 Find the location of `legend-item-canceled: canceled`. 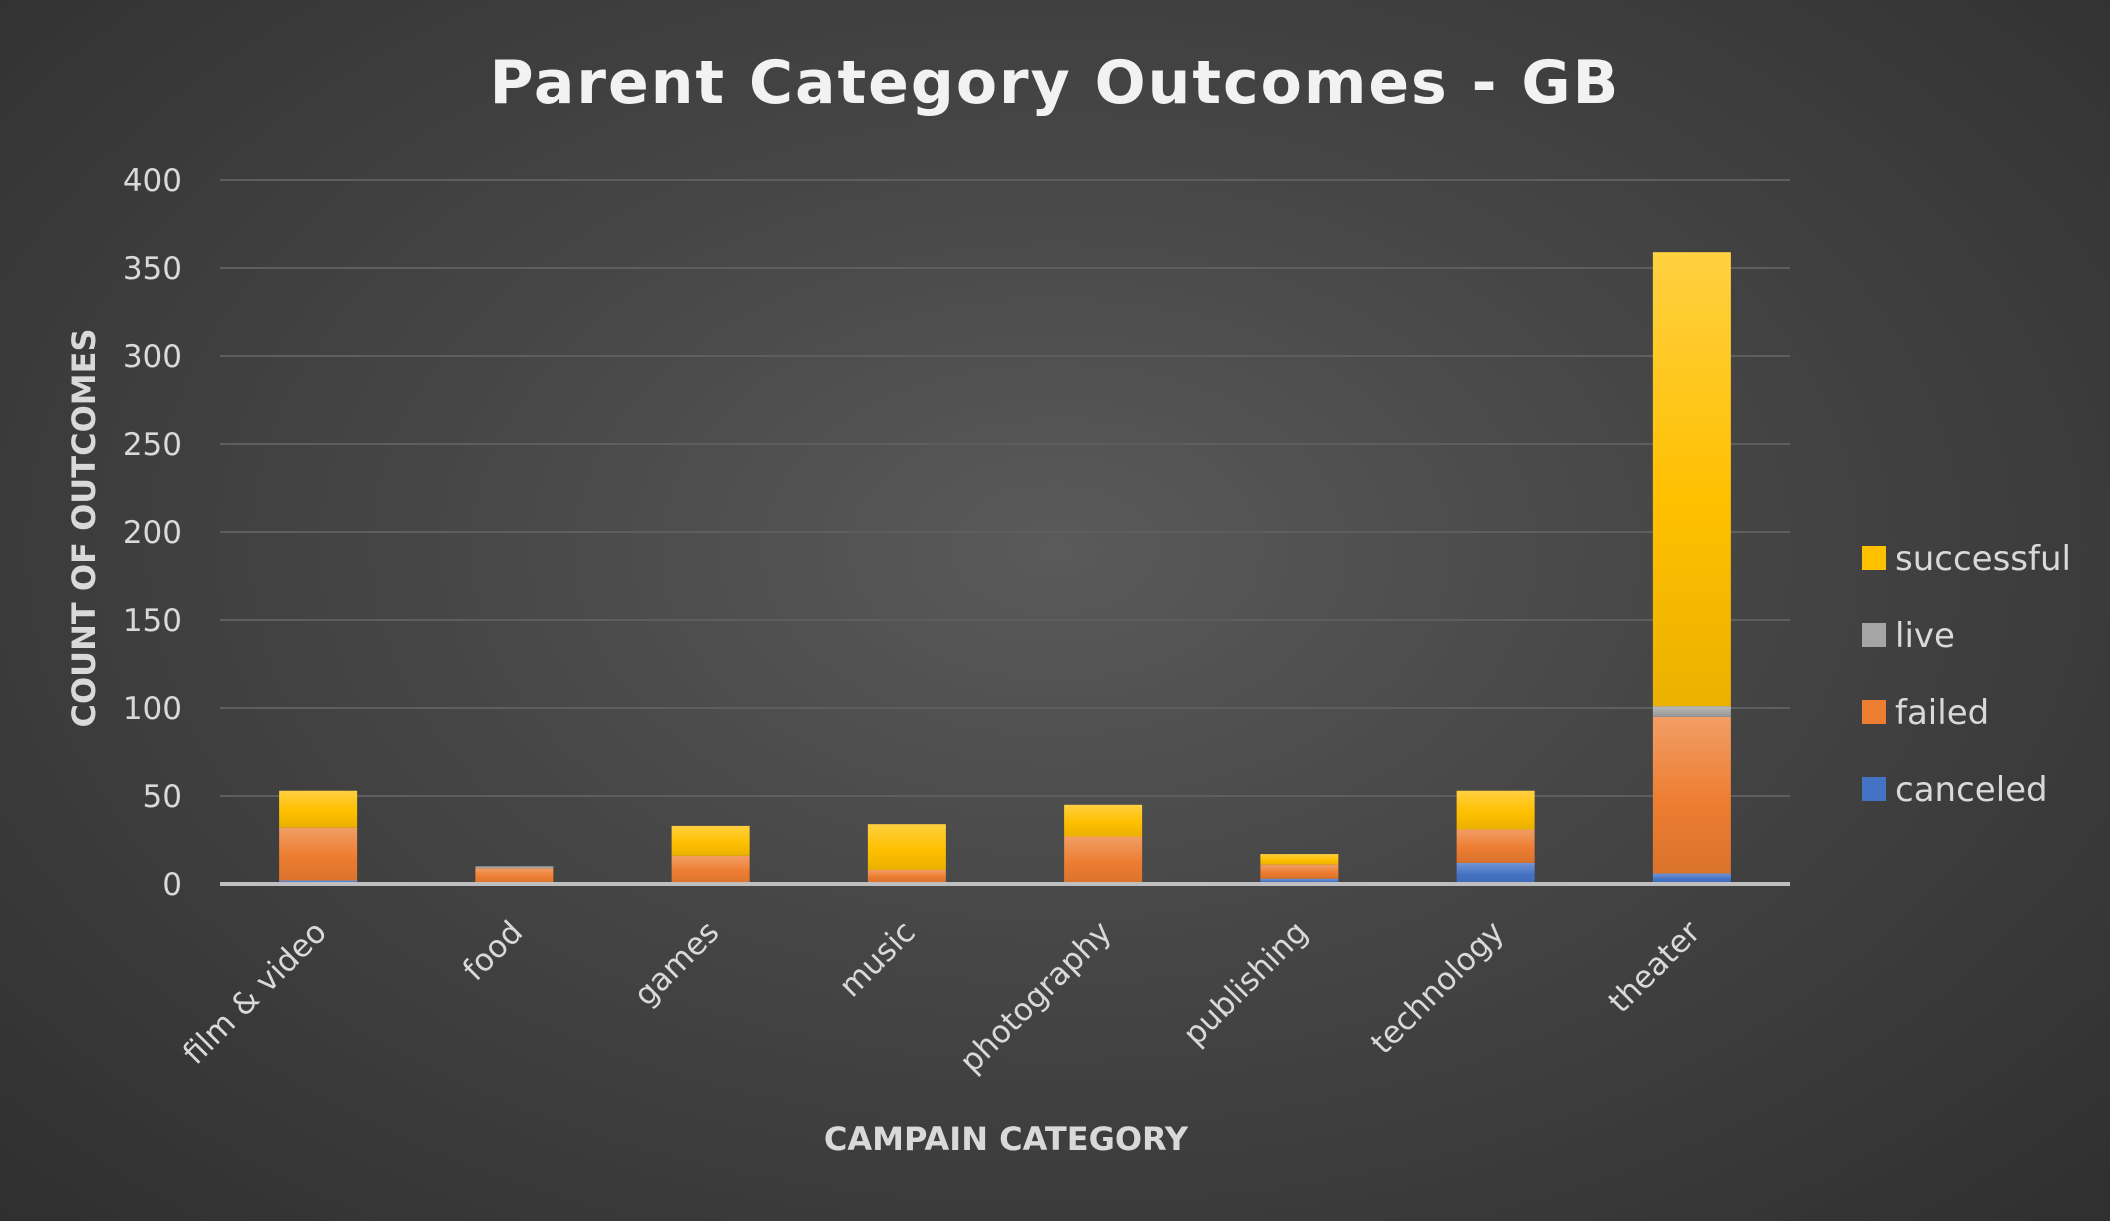

legend-item-canceled: canceled is located at coordinates (1955, 790).